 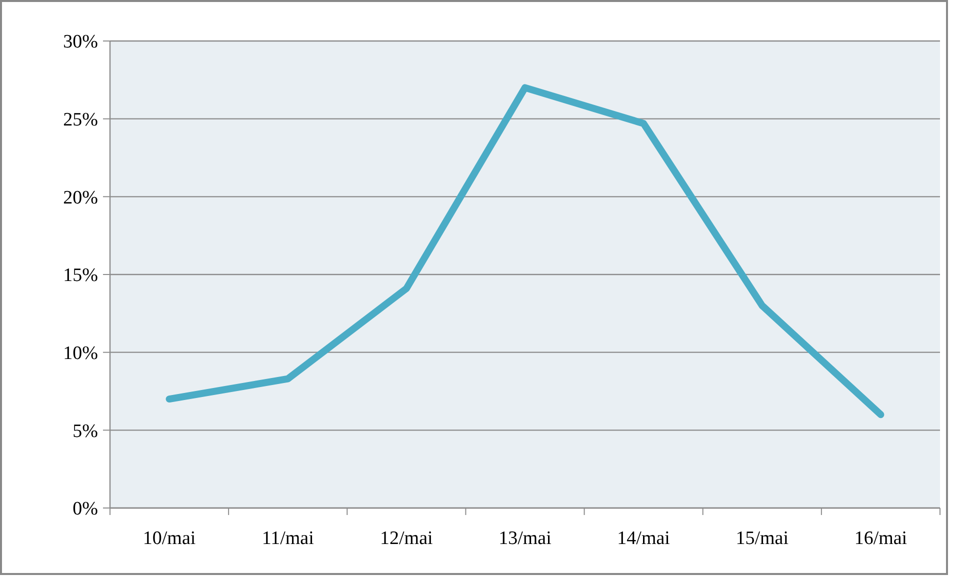 I want to click on x-tick-label: 16/mai, so click(x=881, y=538).